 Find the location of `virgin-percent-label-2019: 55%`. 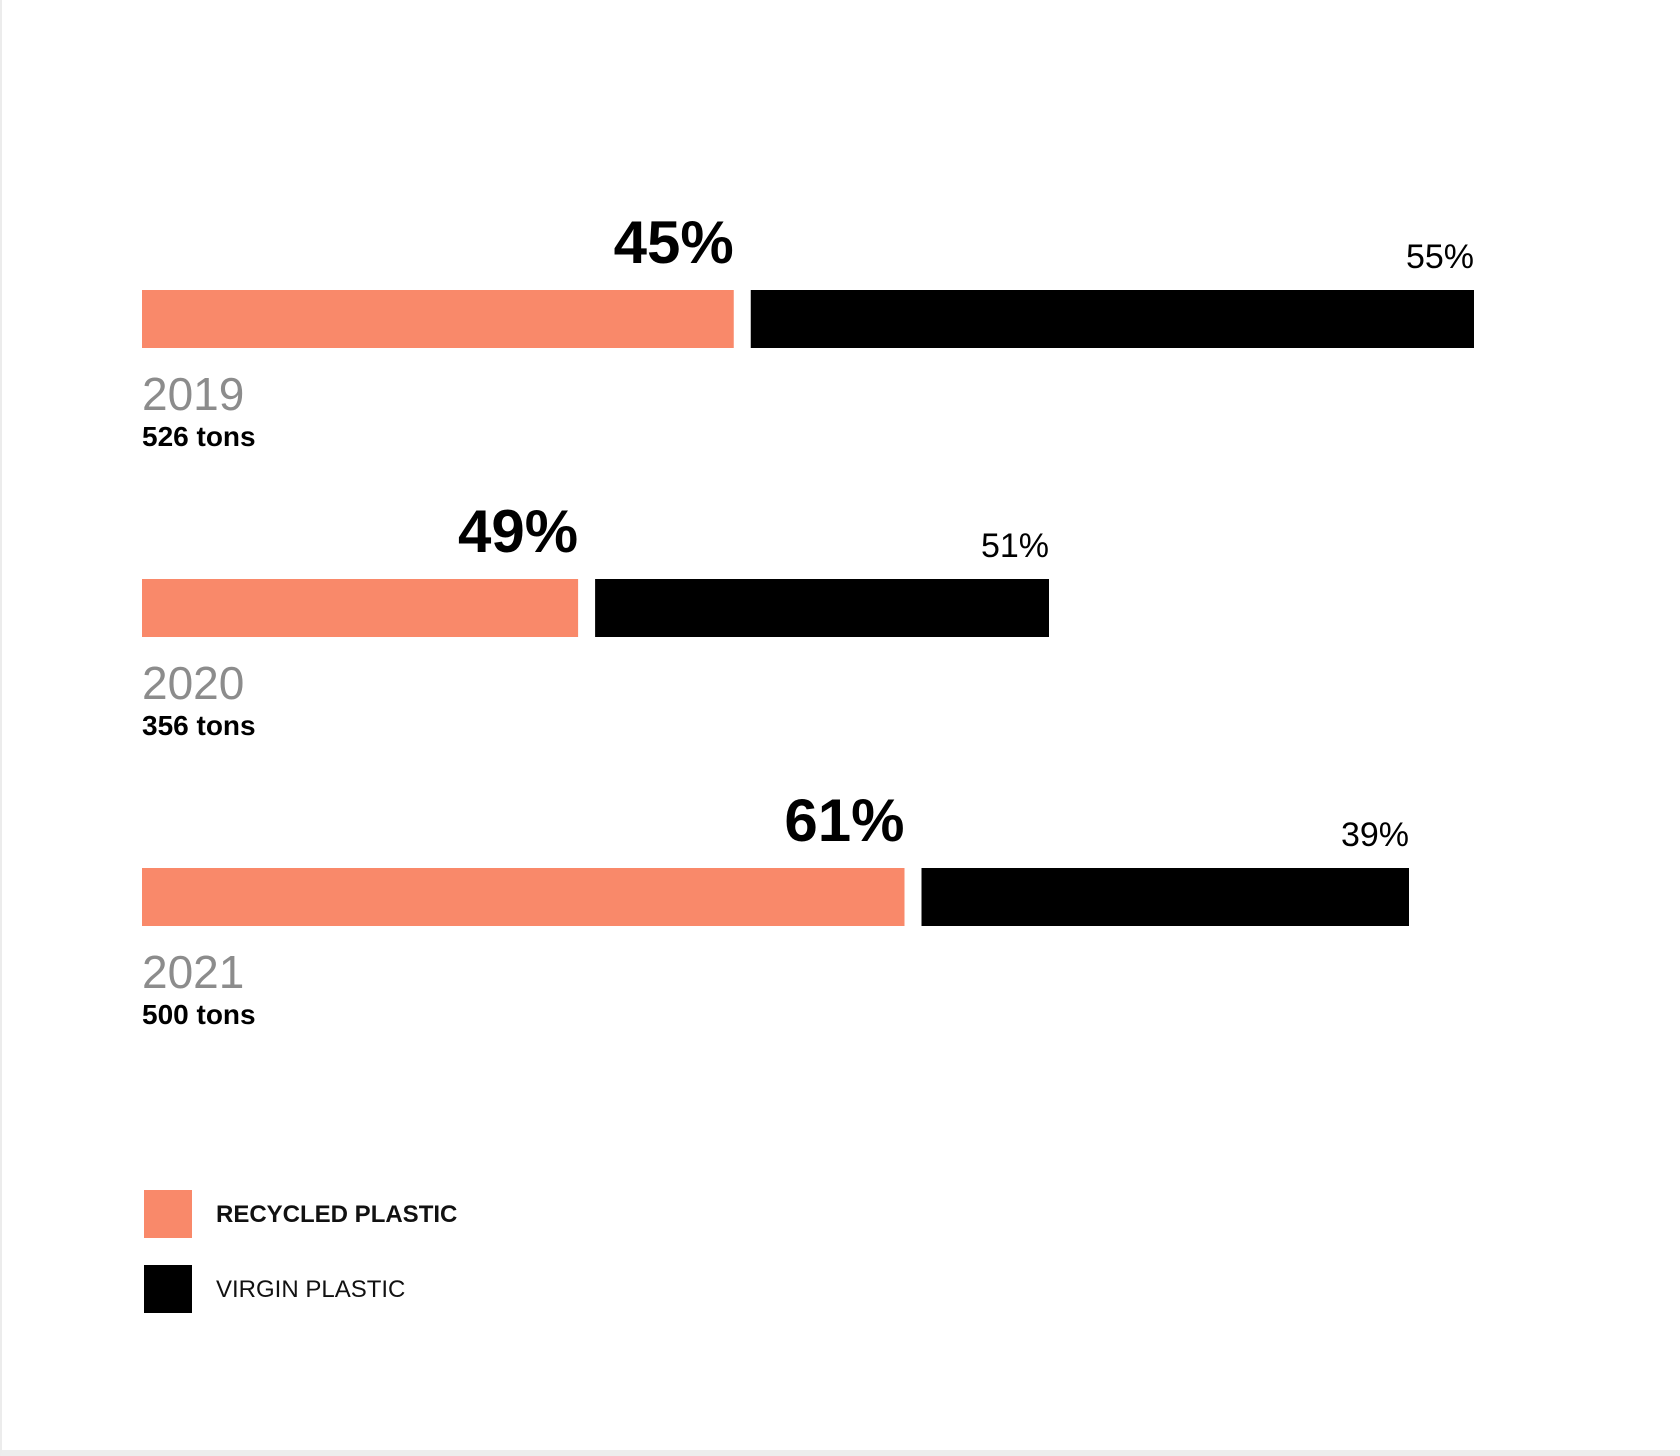

virgin-percent-label-2019: 55% is located at coordinates (1440, 257).